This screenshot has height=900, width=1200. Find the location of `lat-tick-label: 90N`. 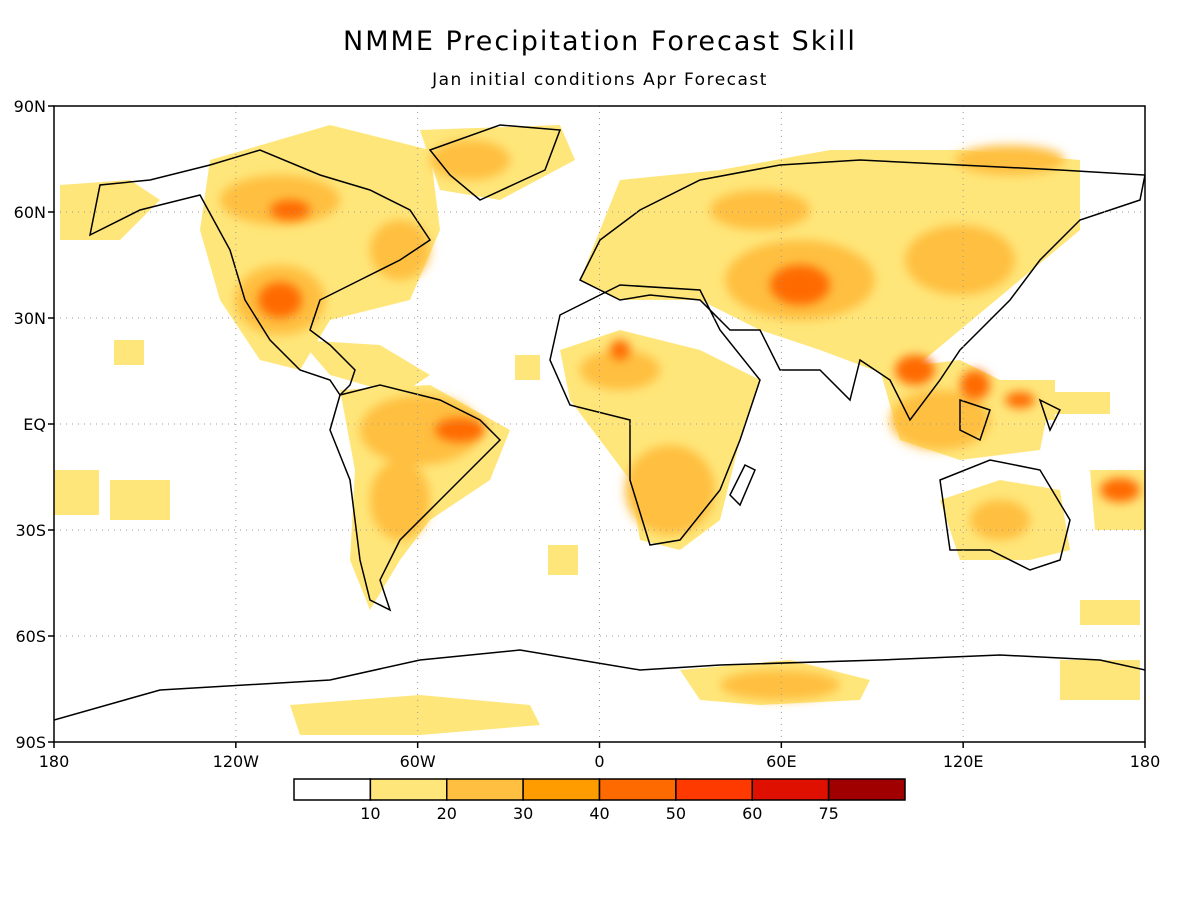

lat-tick-label: 90N is located at coordinates (30, 106).